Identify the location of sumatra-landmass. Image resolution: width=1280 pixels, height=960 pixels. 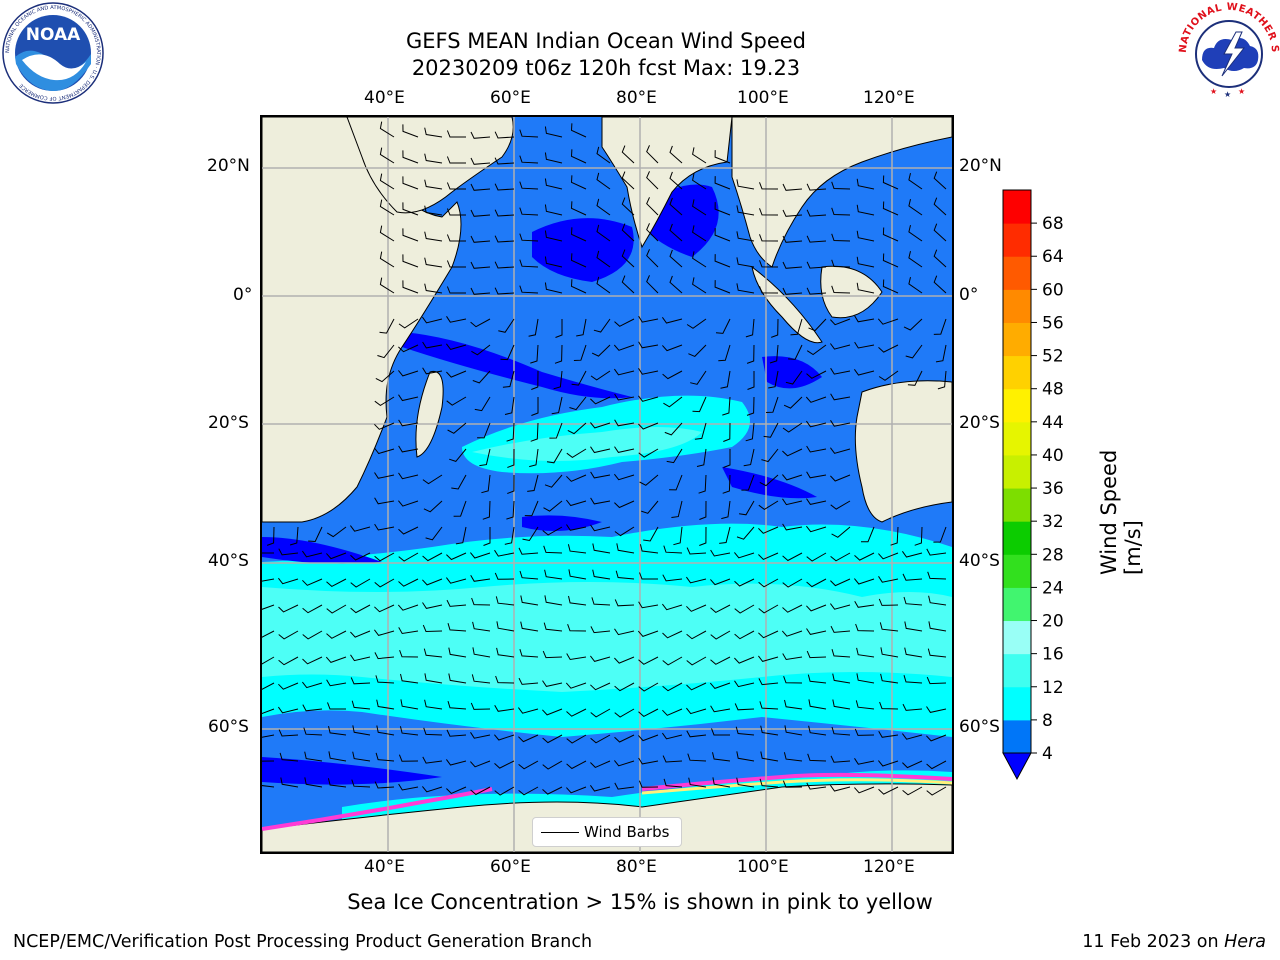
(787, 304).